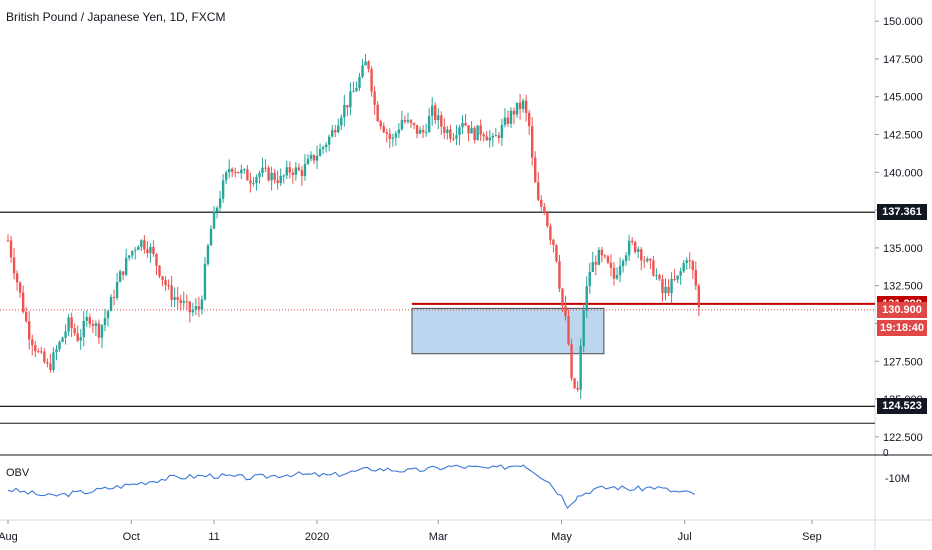 This screenshot has height=550, width=932. Describe the element at coordinates (116, 17) in the screenshot. I see `chart-title: British Pound / Japanese Yen, 1D, FXCM` at that location.